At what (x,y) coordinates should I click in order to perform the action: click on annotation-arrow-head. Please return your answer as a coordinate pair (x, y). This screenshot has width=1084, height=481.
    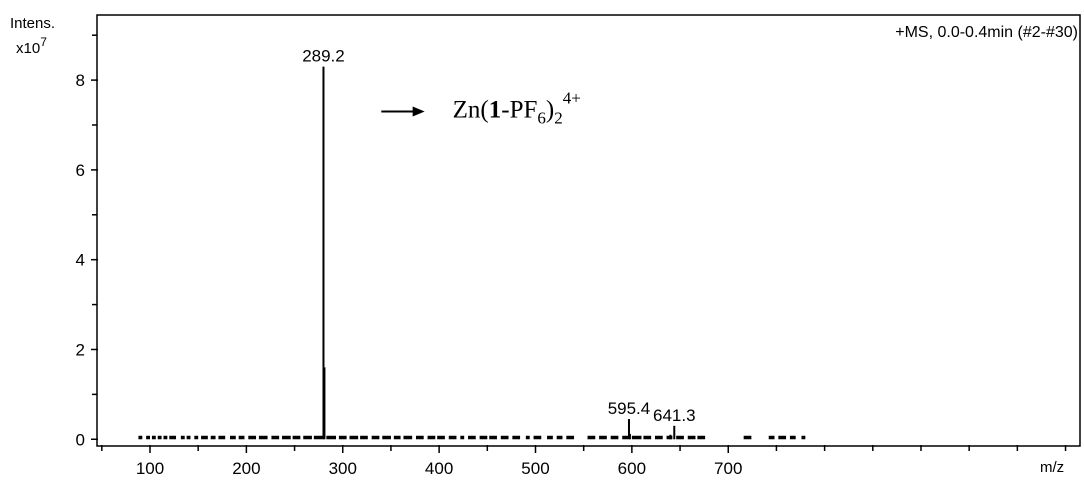
    Looking at the image, I should click on (418, 111).